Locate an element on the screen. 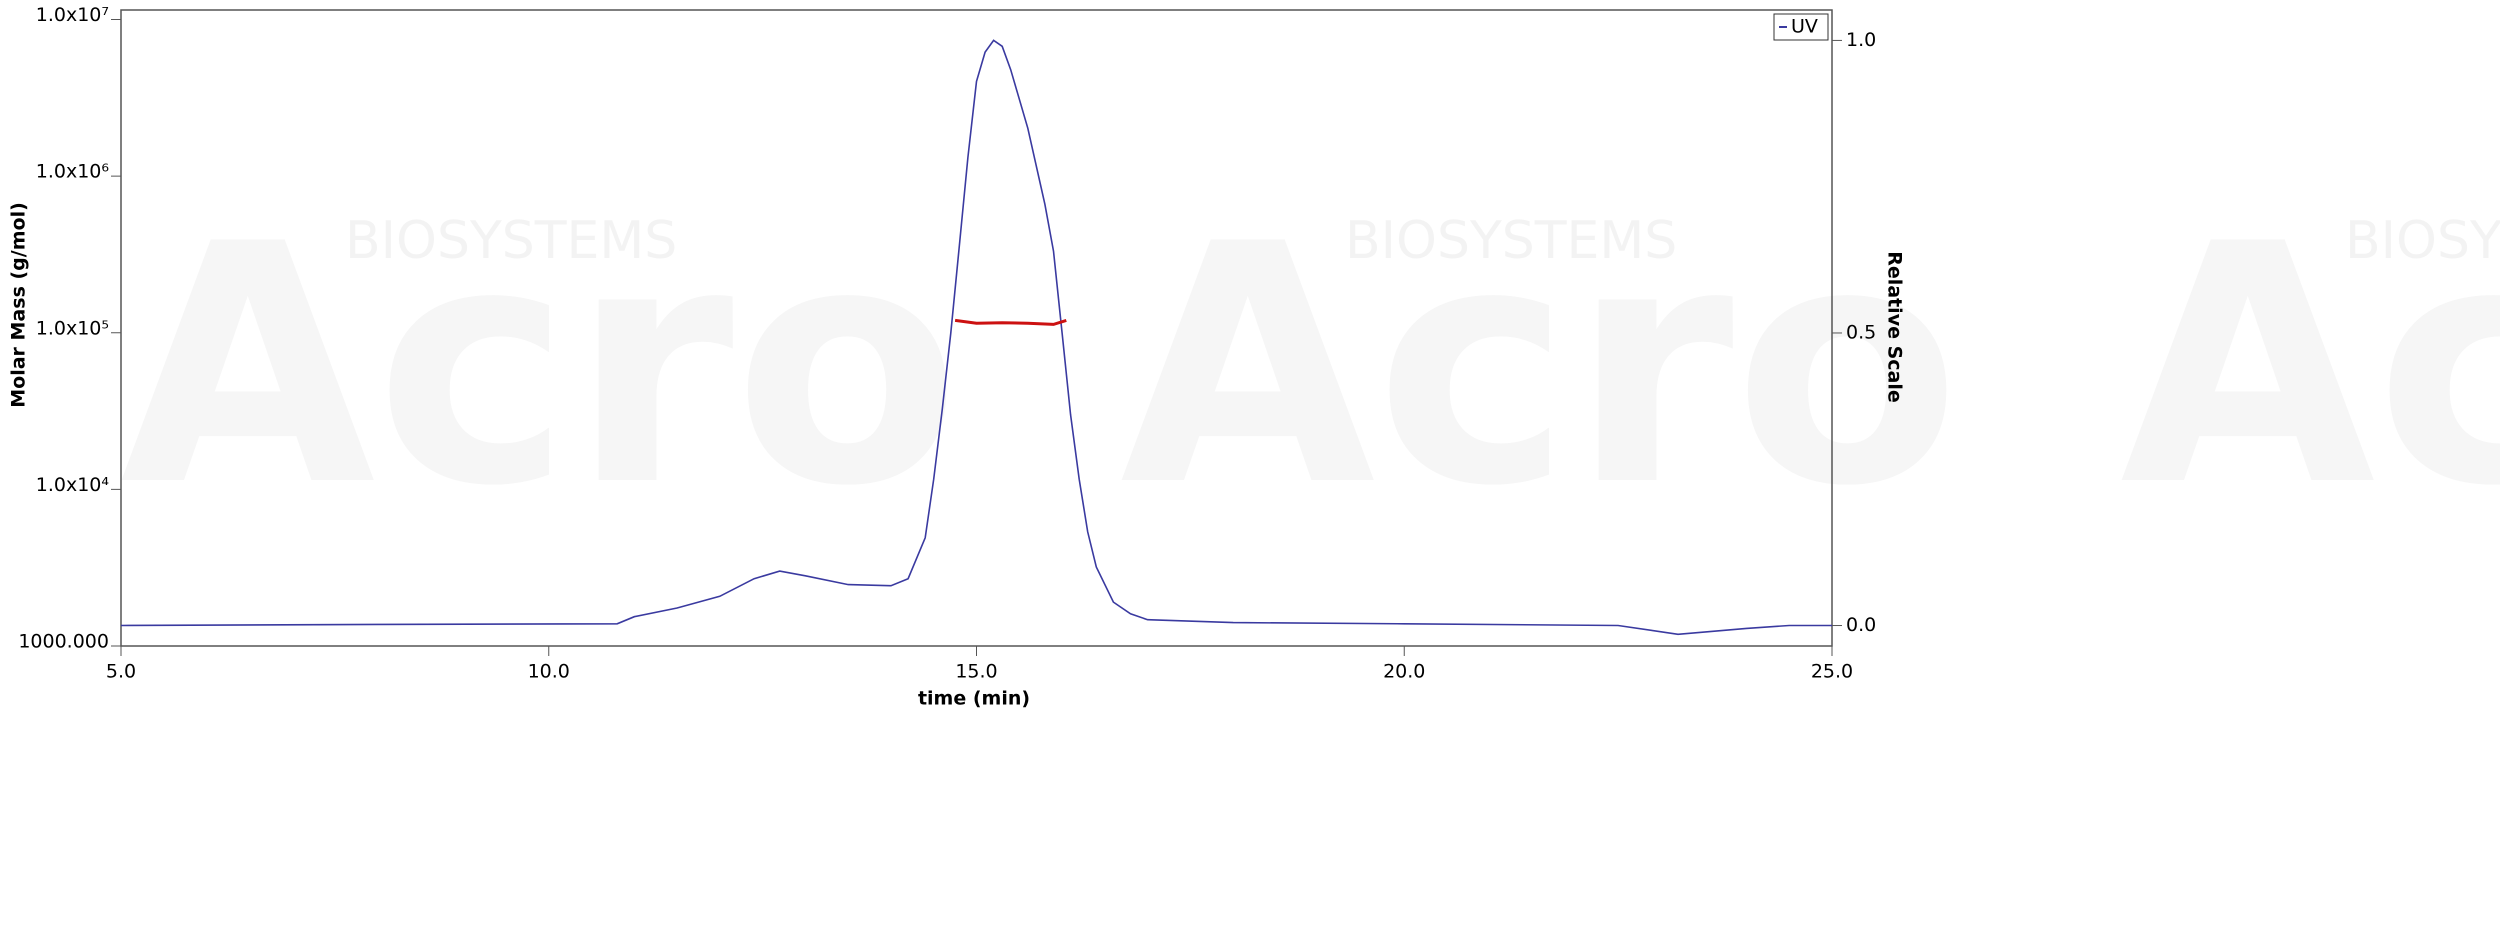  y-tick-label: 1.0x10⁵ is located at coordinates (72, 328).